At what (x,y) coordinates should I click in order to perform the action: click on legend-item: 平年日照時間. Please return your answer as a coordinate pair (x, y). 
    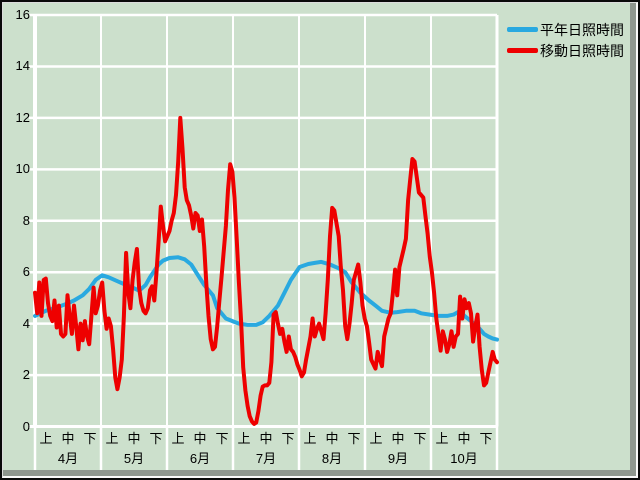
    Looking at the image, I should click on (565, 29).